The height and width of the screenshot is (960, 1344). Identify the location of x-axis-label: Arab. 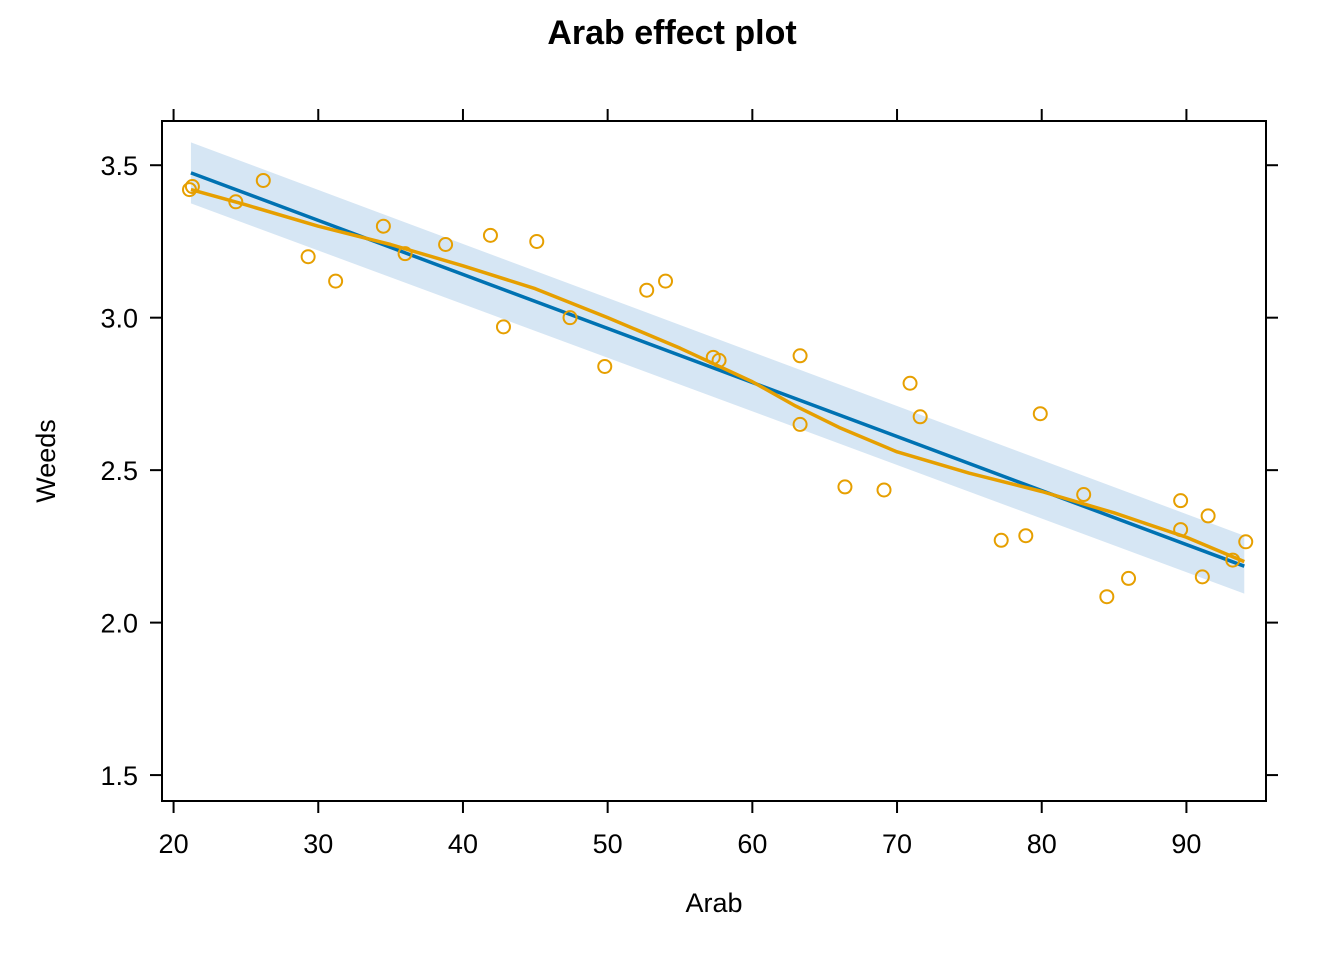
(713, 903).